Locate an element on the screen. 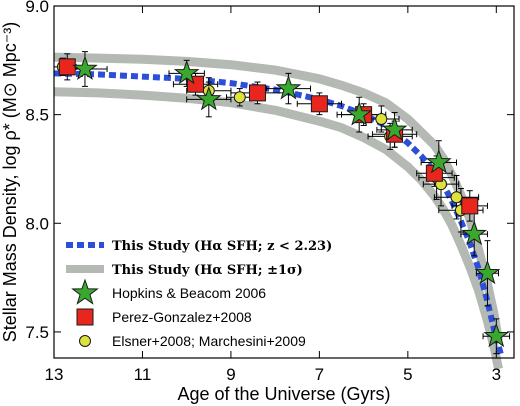 The width and height of the screenshot is (520, 406). legend-entry: Hopkins & Beacom 2006 is located at coordinates (168, 291).